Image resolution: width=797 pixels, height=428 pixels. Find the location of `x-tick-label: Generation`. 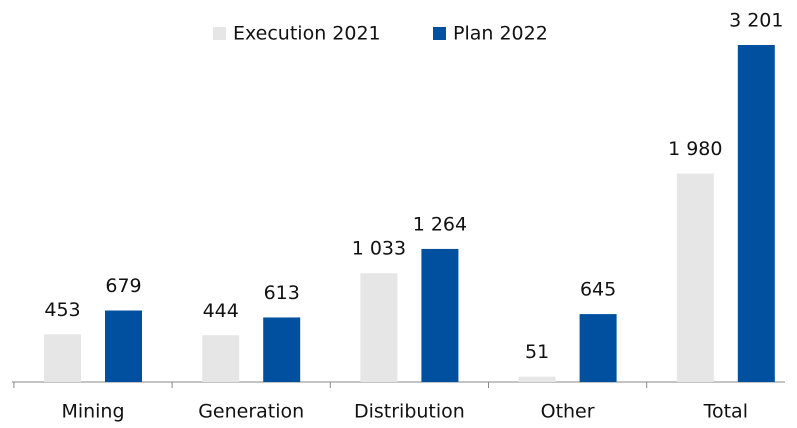

x-tick-label: Generation is located at coordinates (251, 412).